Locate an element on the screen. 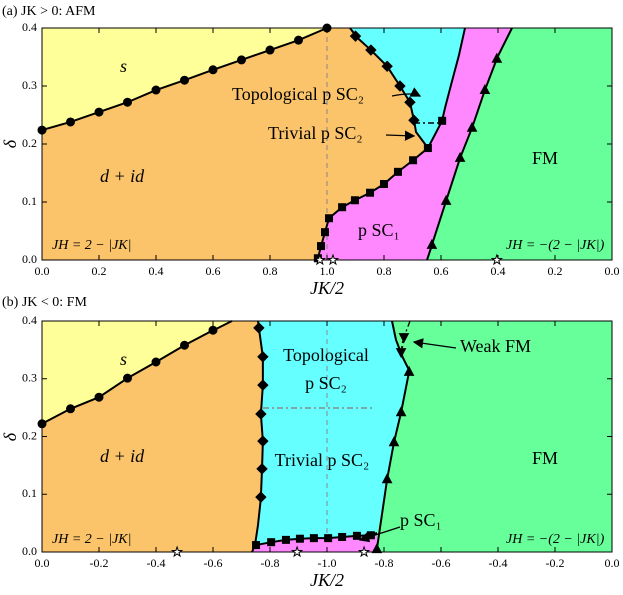 This screenshot has width=623, height=595. x-tick-label: -0.4 is located at coordinates (498, 563).